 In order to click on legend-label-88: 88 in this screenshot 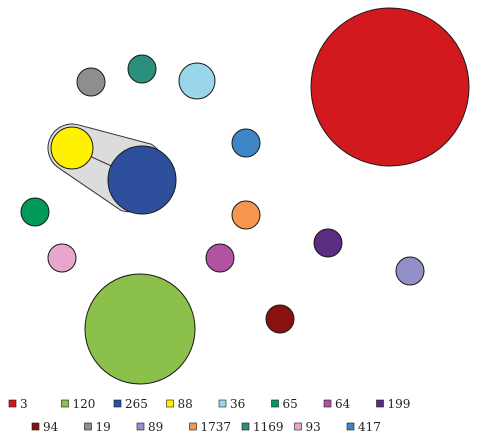, I will do `click(185, 404)`.